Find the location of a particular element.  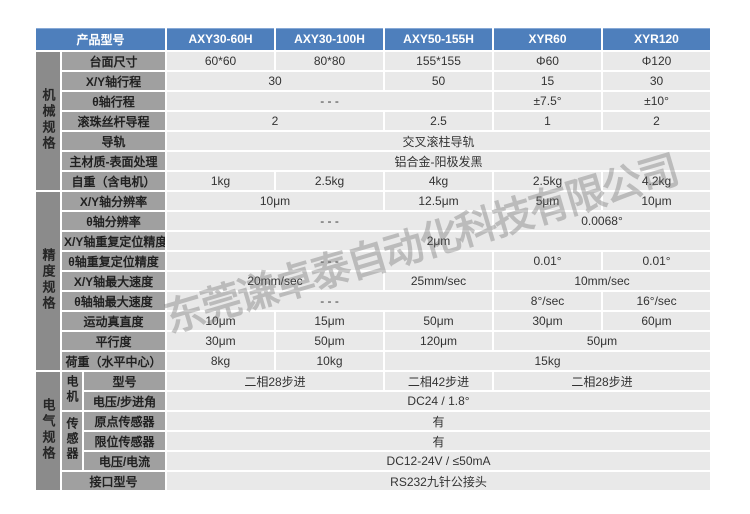

spec-row: X/Y轴最大速度 20mm/sec 25mm/sec 10mm/sec is located at coordinates (373, 281).